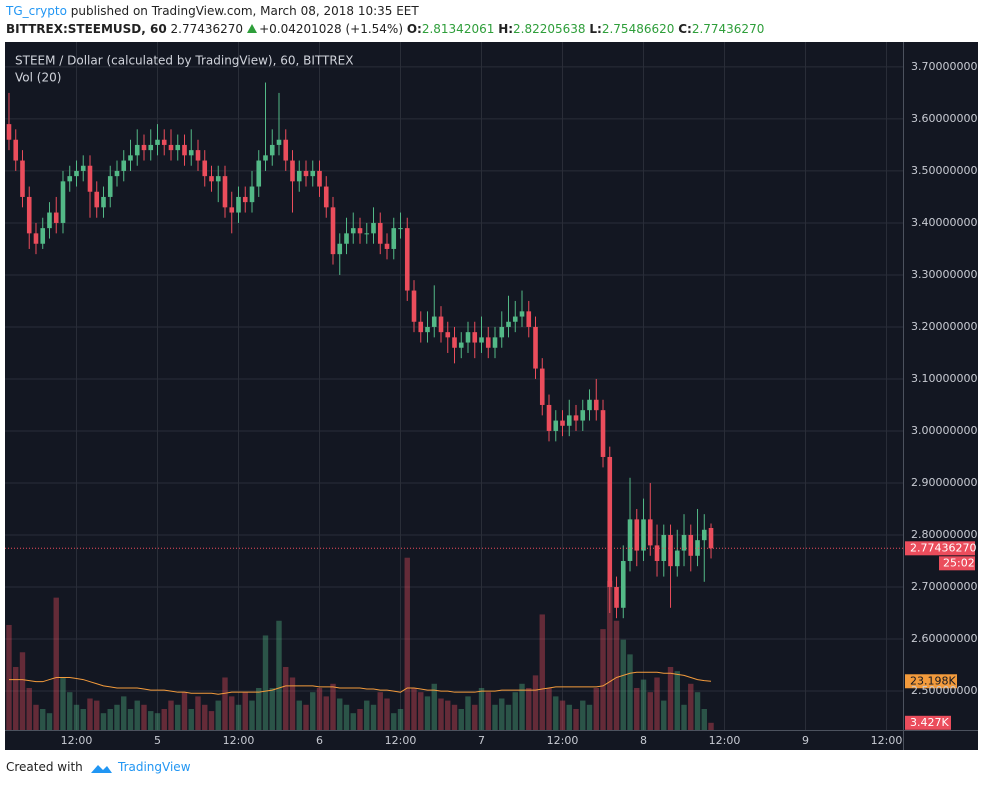  What do you see at coordinates (944, 118) in the screenshot?
I see `y-tick-label: 3.60000000` at bounding box center [944, 118].